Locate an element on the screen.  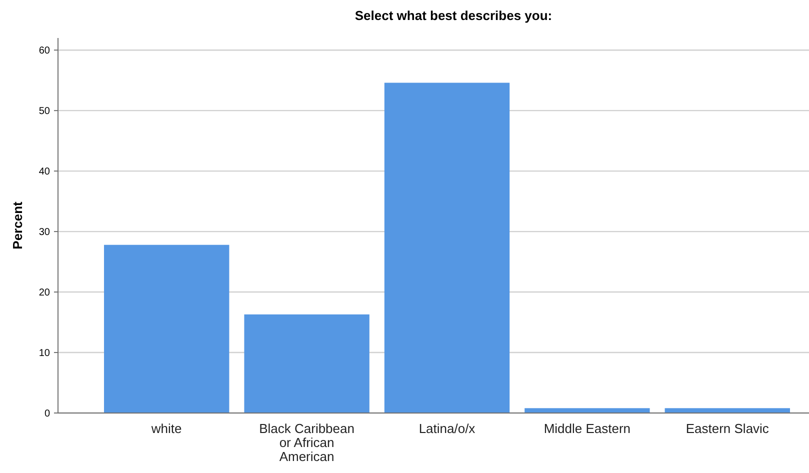
x-tick-label: Latina/o/x is located at coordinates (447, 428).